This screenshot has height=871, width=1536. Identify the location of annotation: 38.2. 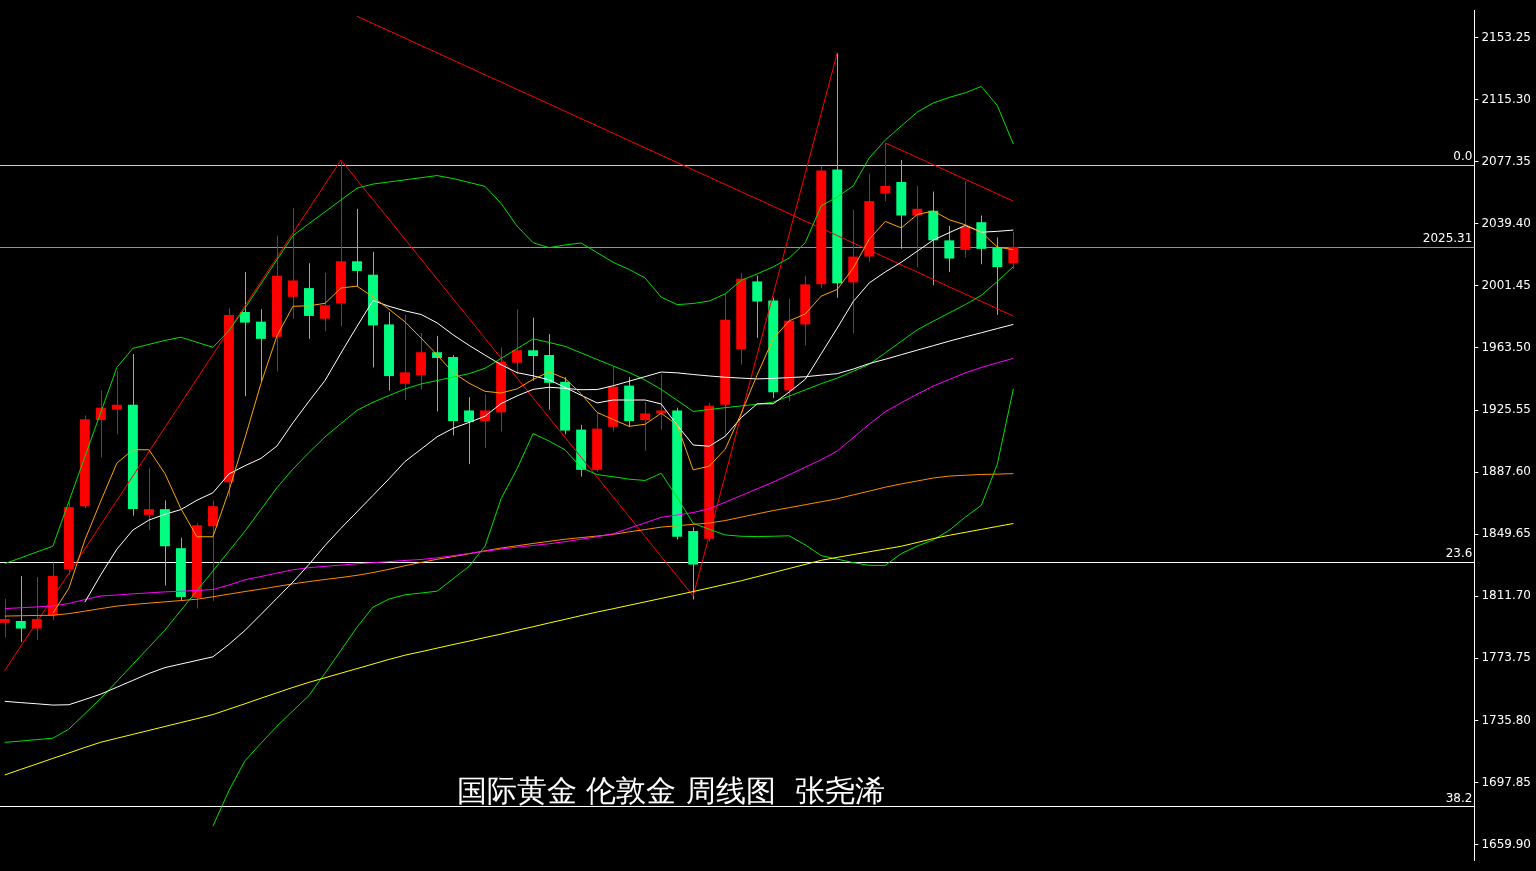
(1459, 797).